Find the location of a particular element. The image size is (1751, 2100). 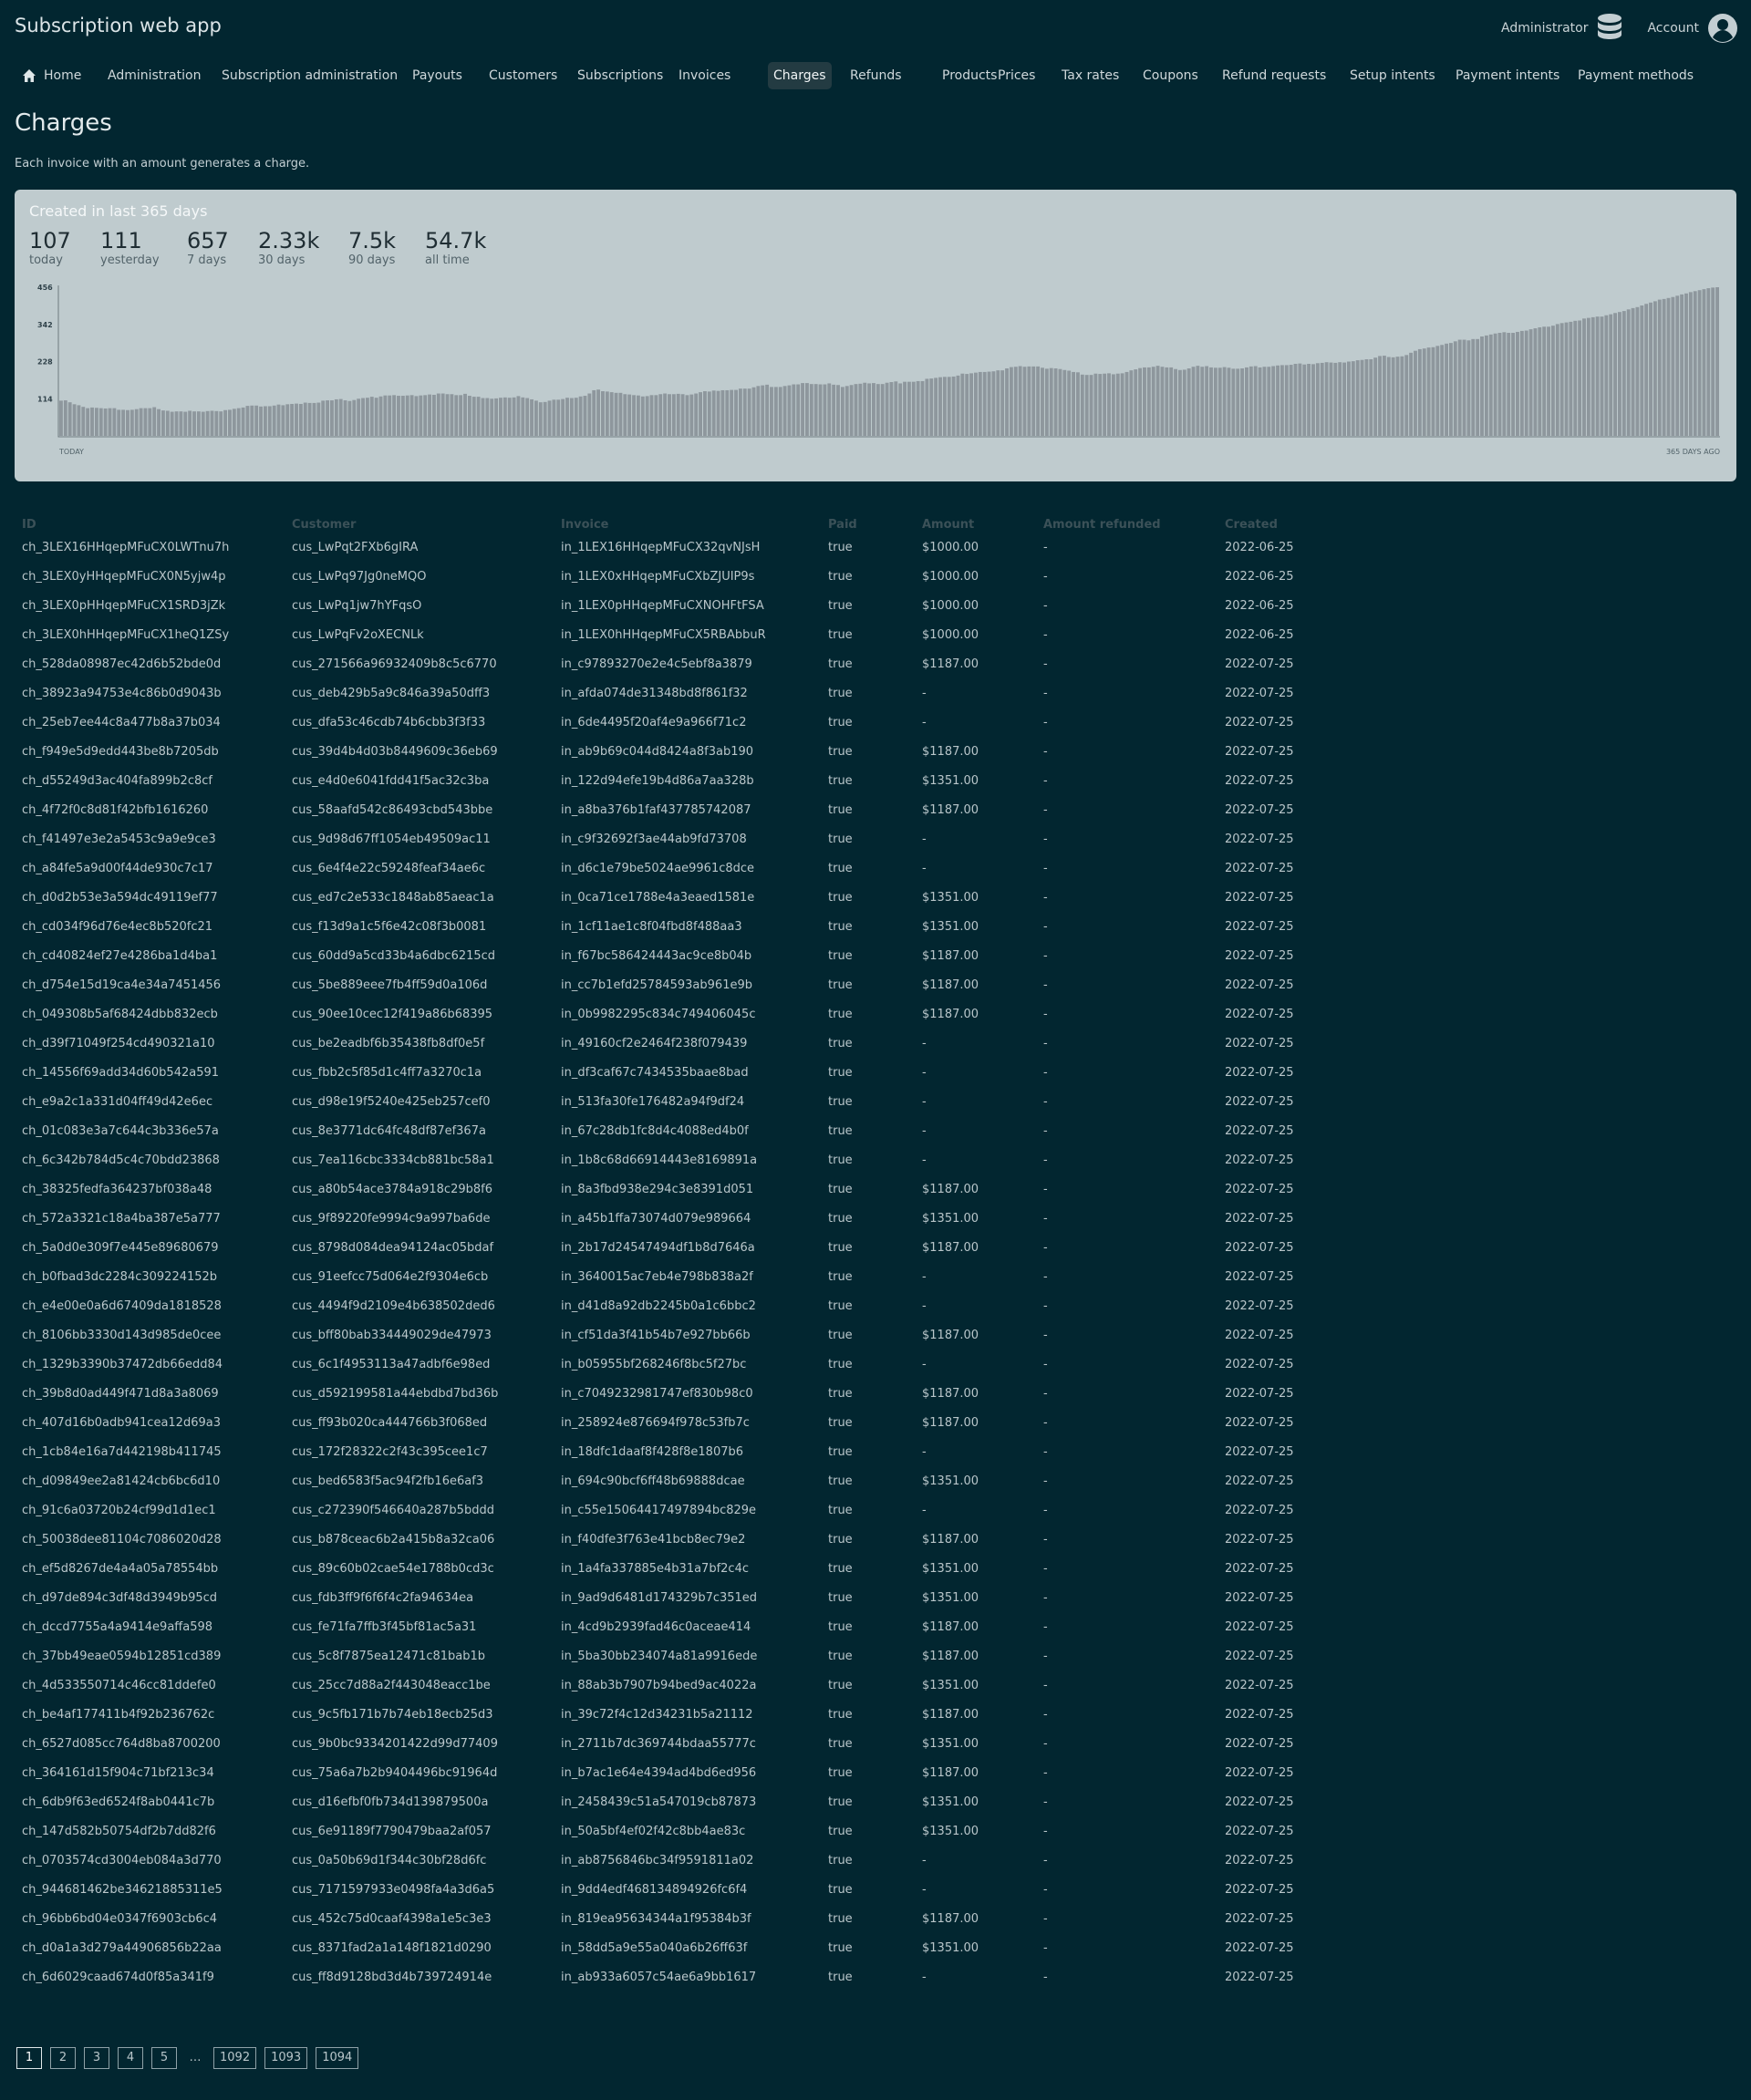

cell-id: ch_3LEX0hHHqepMFuCX1heQ1ZSy is located at coordinates (126, 635).